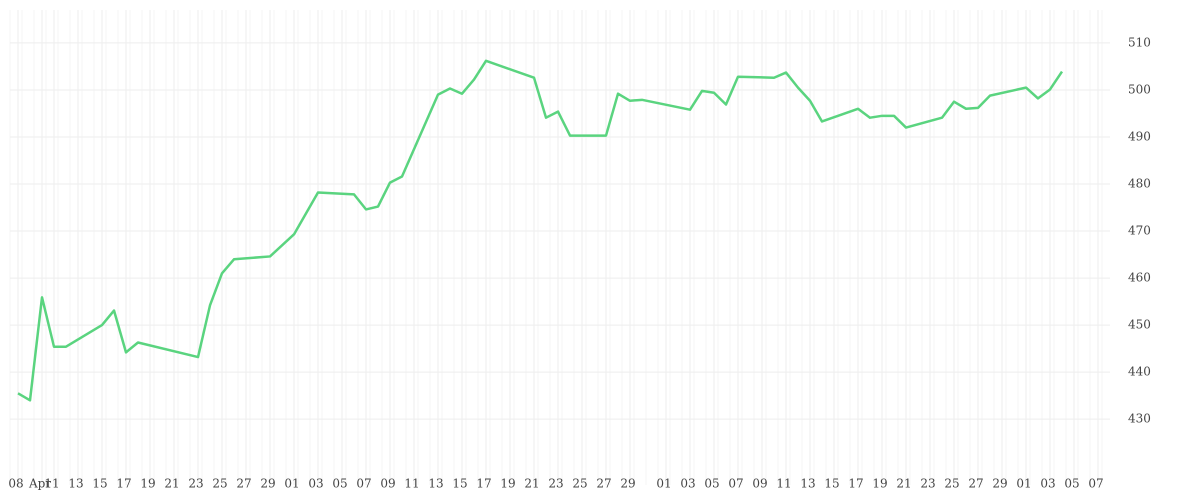 This screenshot has width=1200, height=500. I want to click on y-tick-label: 490, so click(1139, 136).